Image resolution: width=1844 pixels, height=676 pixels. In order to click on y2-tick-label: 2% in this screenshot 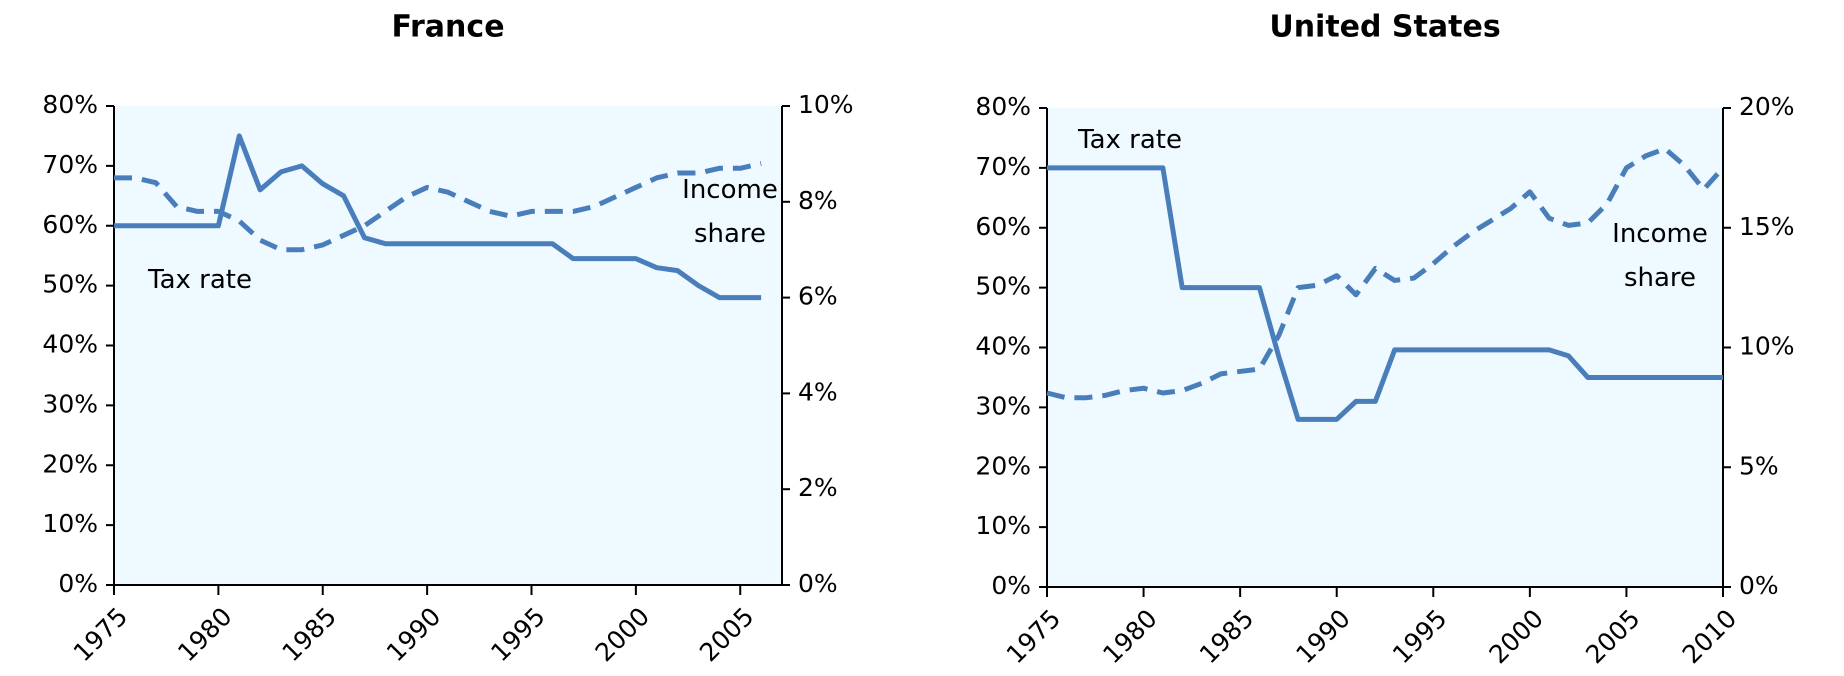, I will do `click(818, 487)`.